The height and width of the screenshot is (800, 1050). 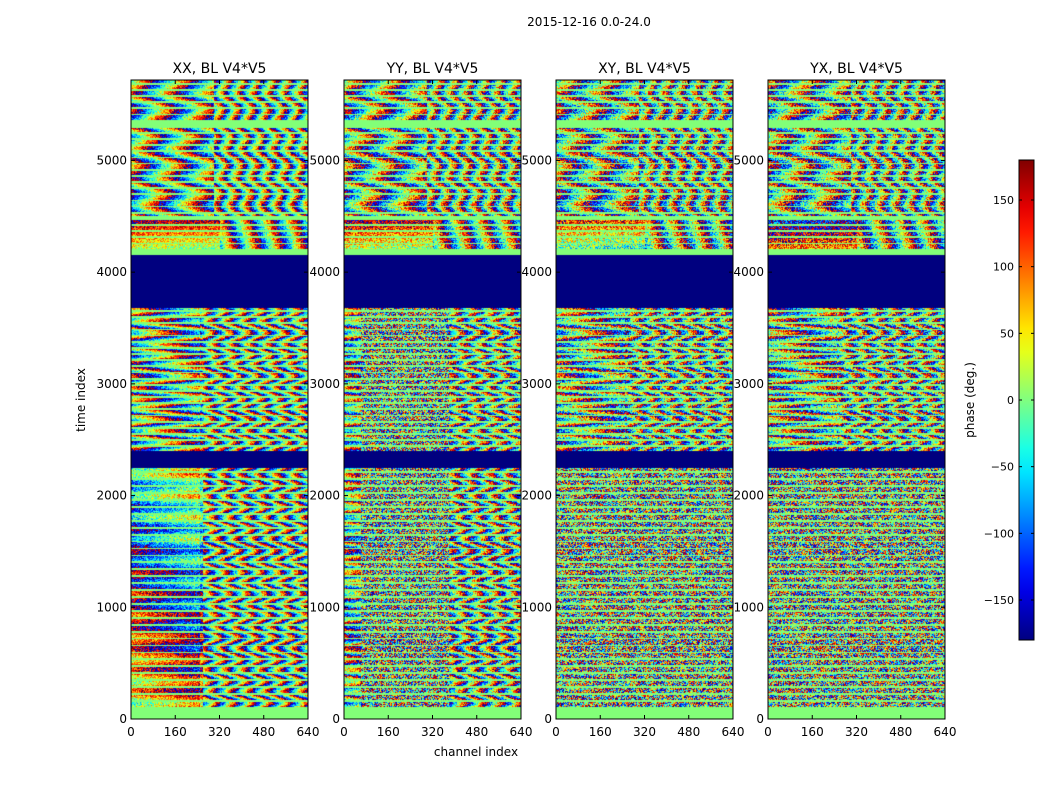 What do you see at coordinates (81, 400) in the screenshot?
I see `y-axis-label: time index` at bounding box center [81, 400].